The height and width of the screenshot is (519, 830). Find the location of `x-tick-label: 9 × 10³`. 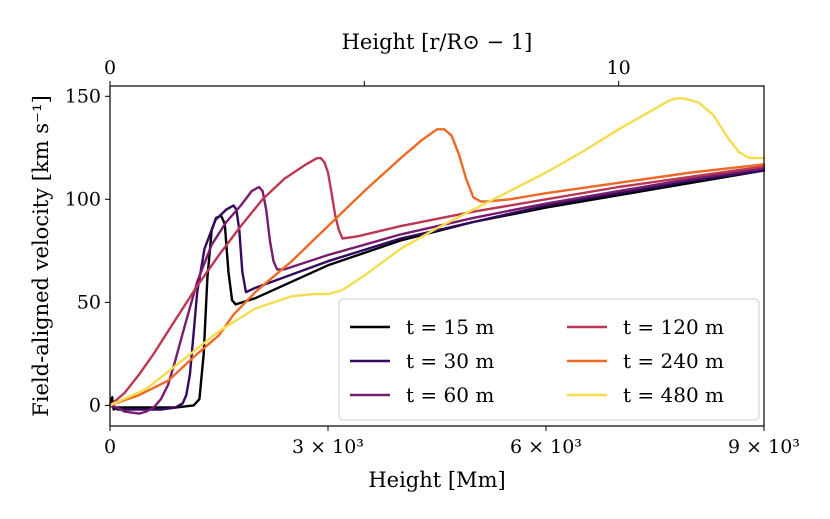

x-tick-label: 9 × 10³ is located at coordinates (764, 447).